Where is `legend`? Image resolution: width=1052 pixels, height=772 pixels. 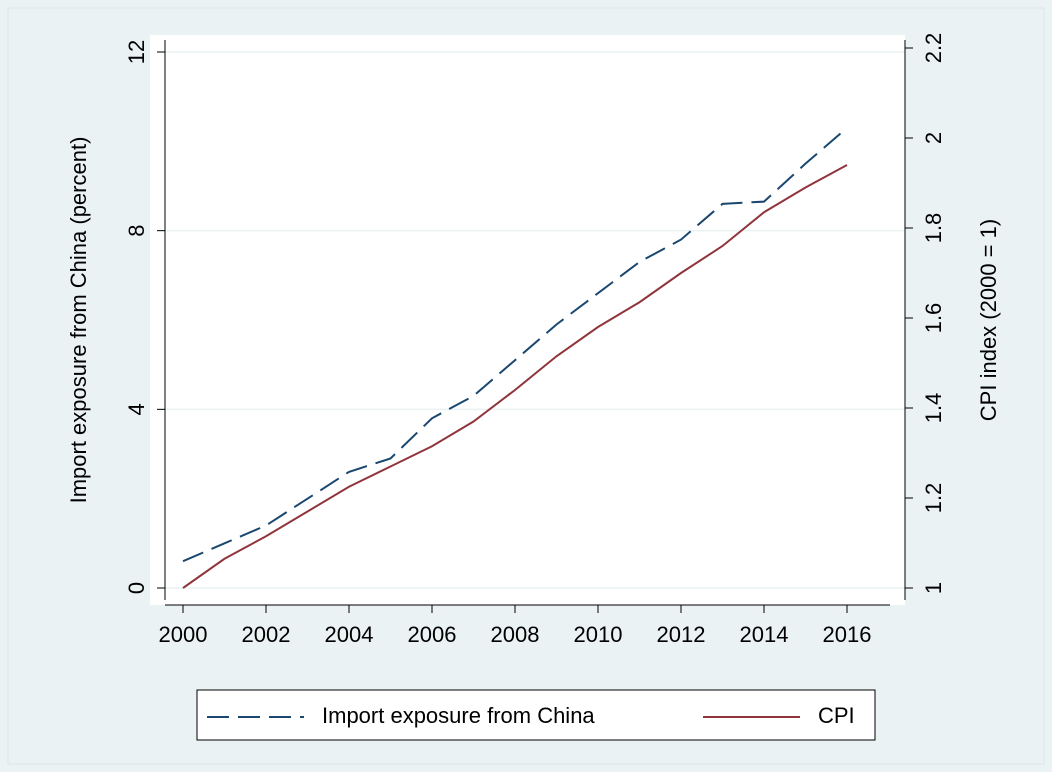
legend is located at coordinates (536, 715).